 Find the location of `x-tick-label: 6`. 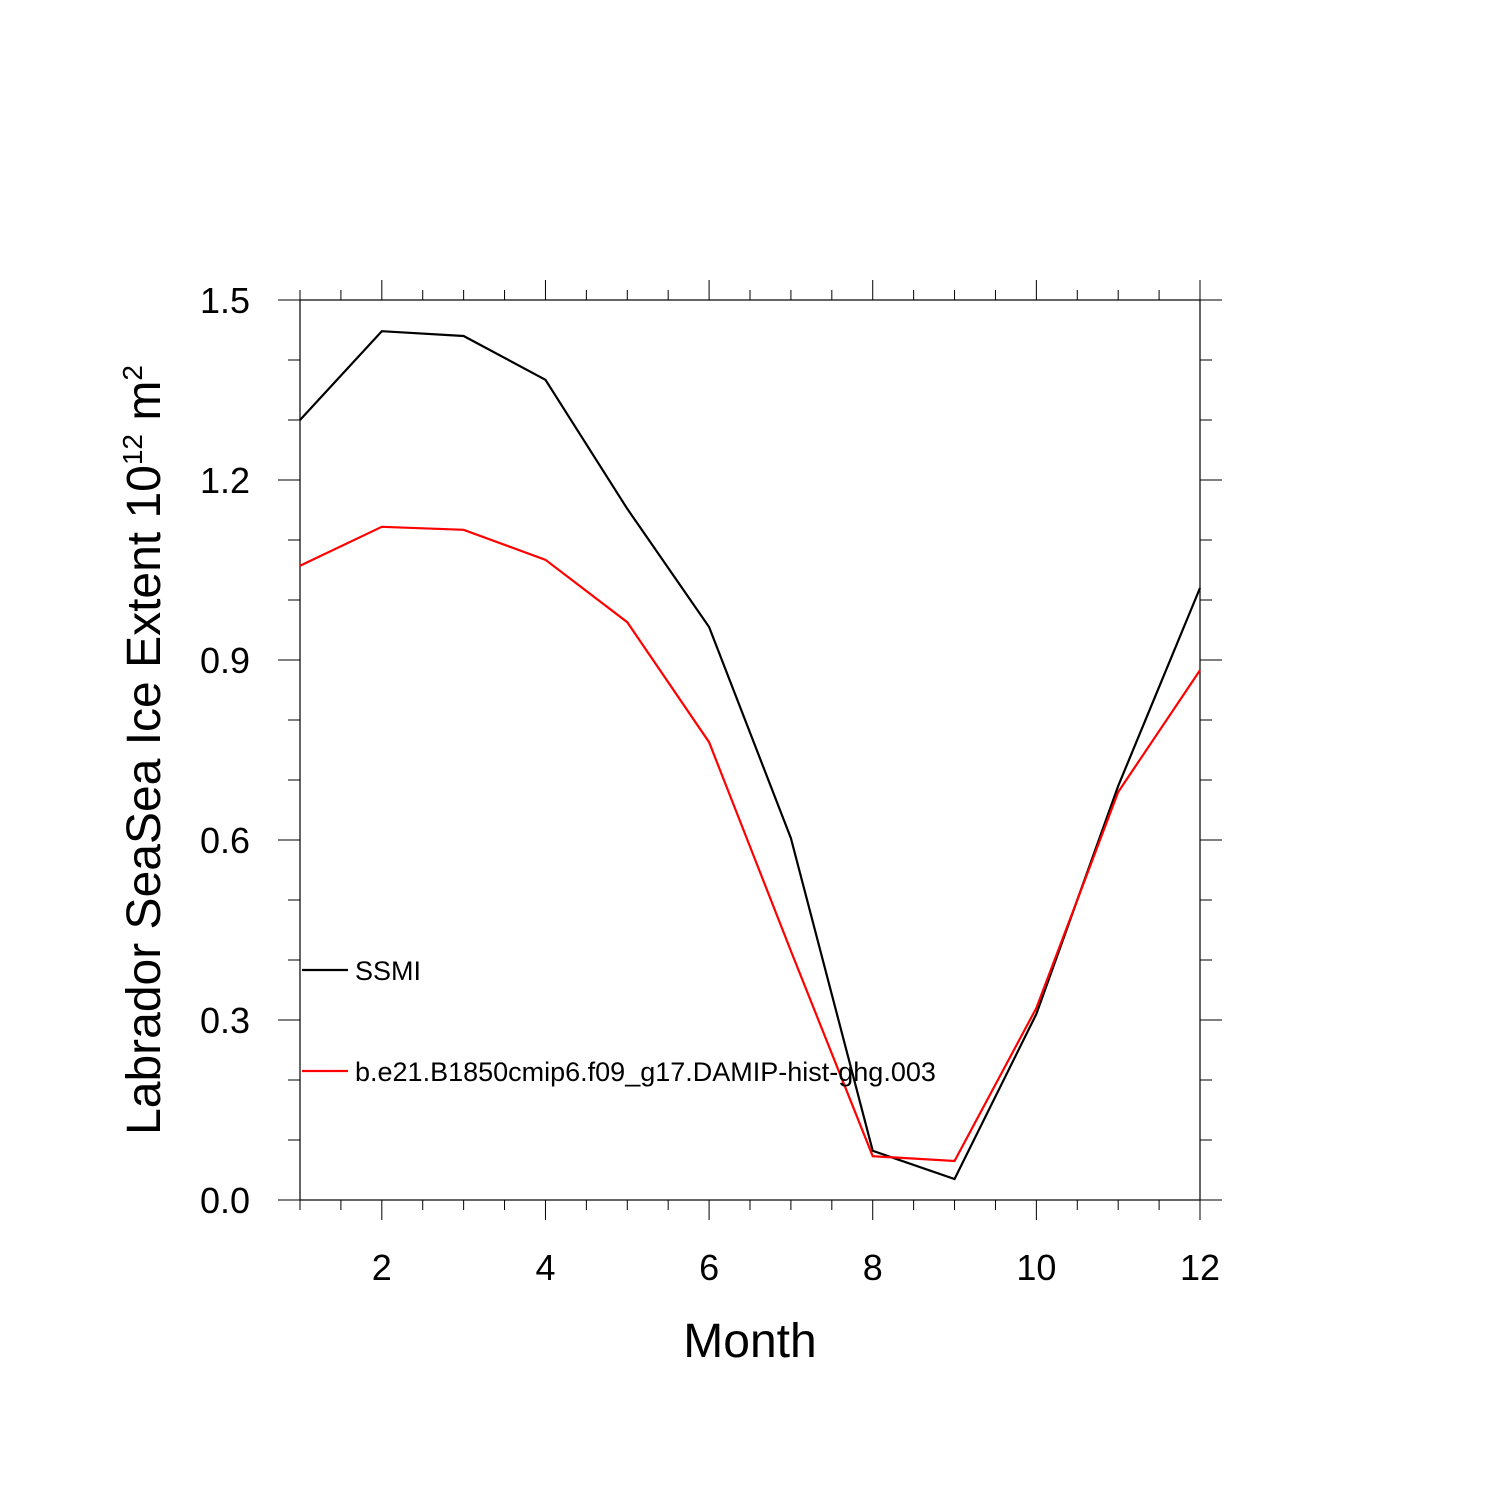

x-tick-label: 6 is located at coordinates (709, 1267).